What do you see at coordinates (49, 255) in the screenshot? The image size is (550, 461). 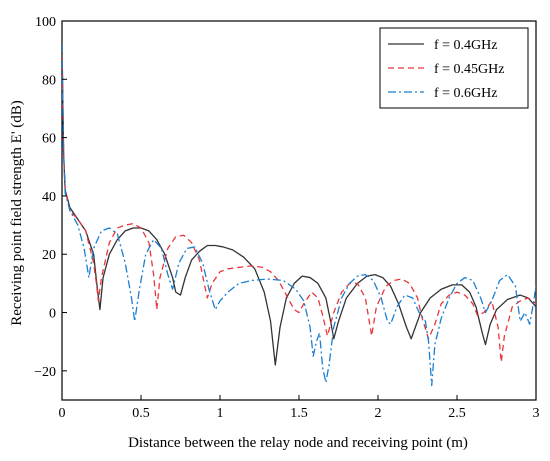 I see `y-tick-label-2: 20` at bounding box center [49, 255].